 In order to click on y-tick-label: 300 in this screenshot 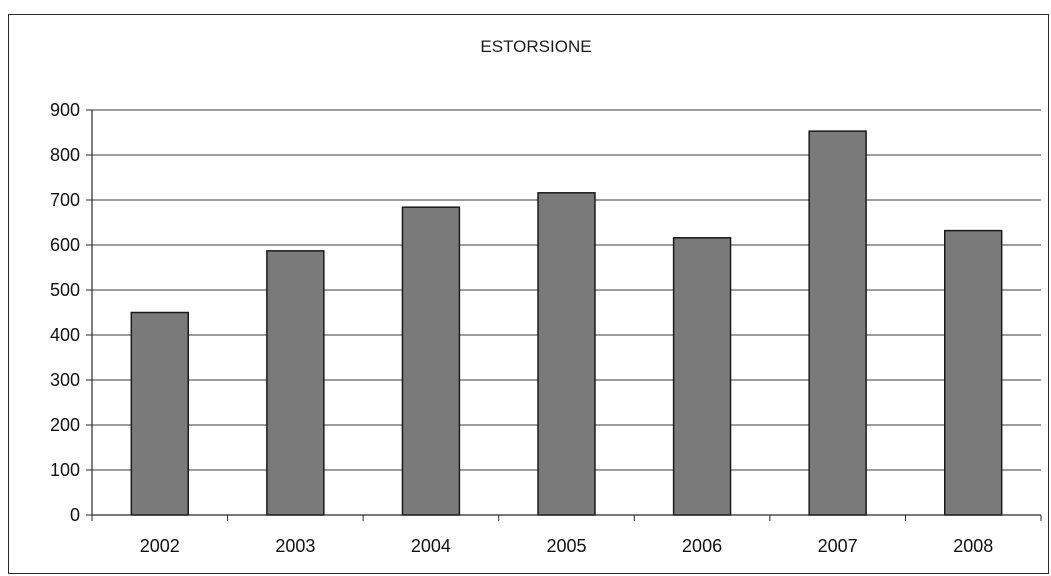, I will do `click(65, 380)`.